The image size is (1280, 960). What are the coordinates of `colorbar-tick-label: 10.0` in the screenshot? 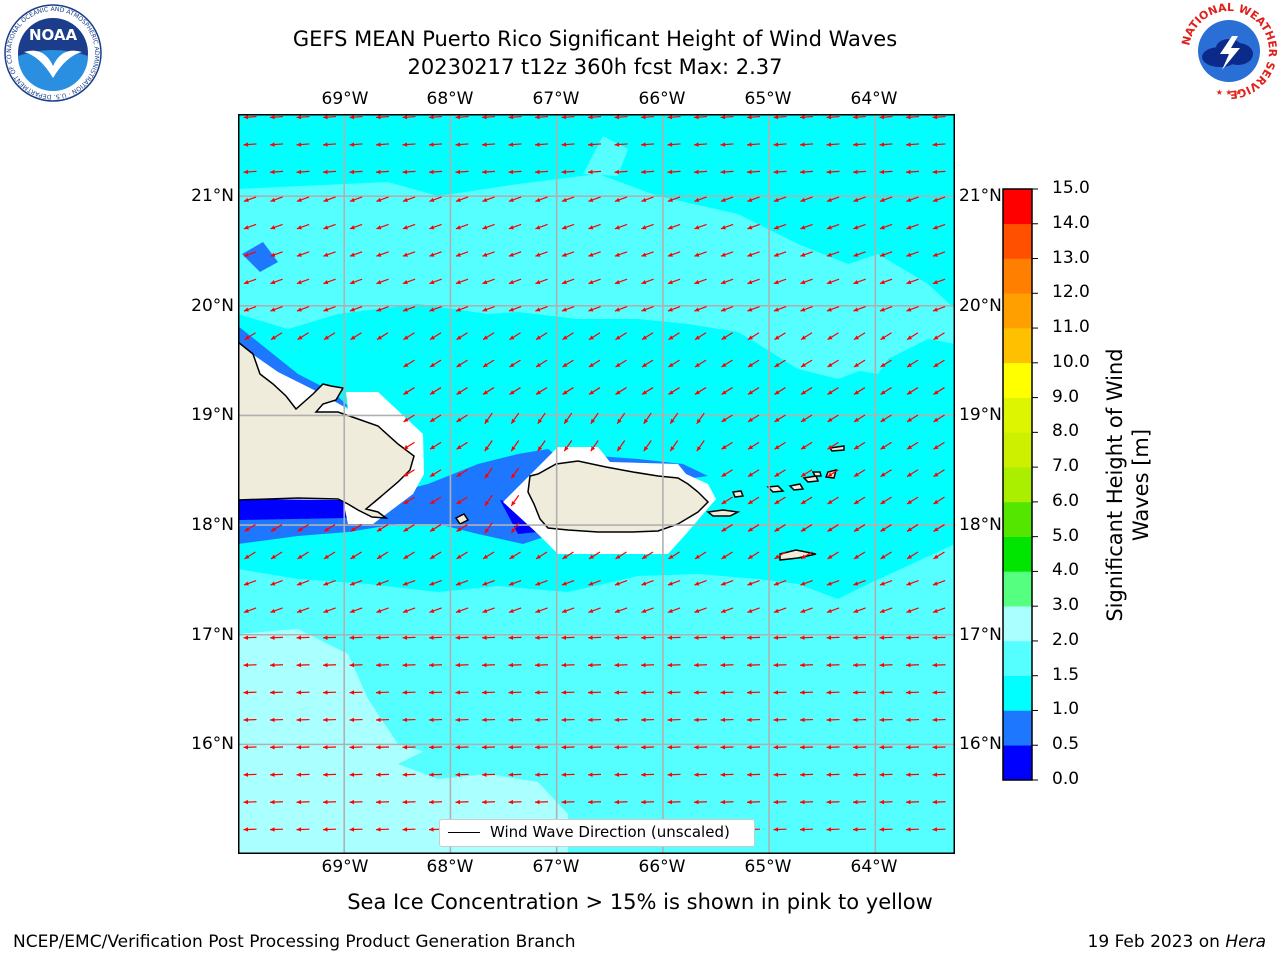 It's located at (1071, 361).